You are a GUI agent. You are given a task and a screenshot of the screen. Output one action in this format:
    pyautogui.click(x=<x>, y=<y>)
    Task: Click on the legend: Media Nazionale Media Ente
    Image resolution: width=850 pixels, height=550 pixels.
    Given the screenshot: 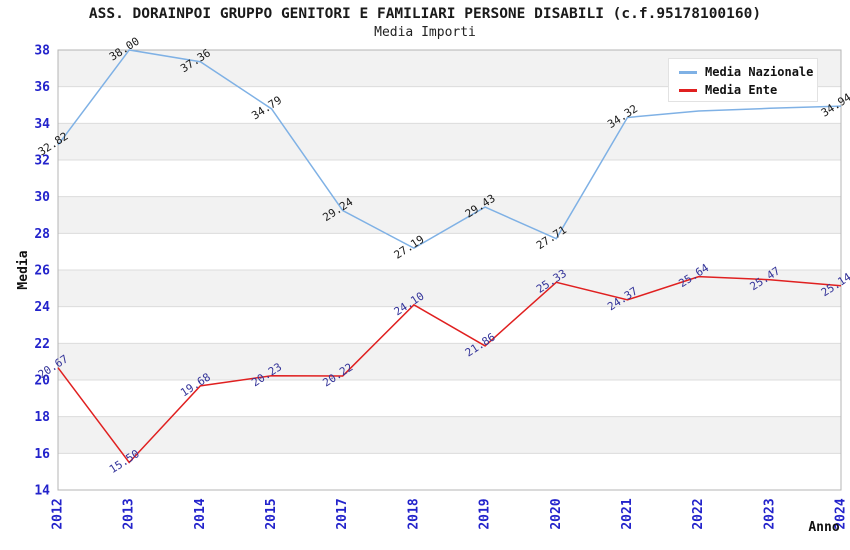 What is the action you would take?
    pyautogui.click(x=743, y=80)
    